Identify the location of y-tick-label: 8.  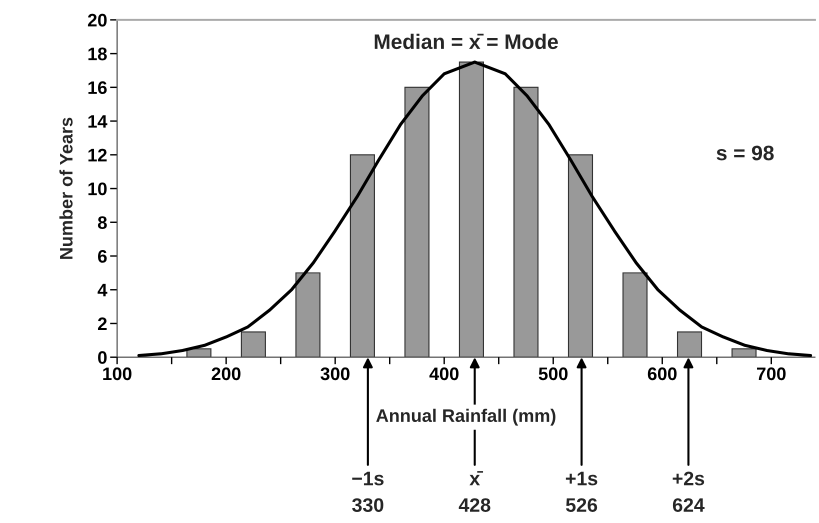
(102, 222).